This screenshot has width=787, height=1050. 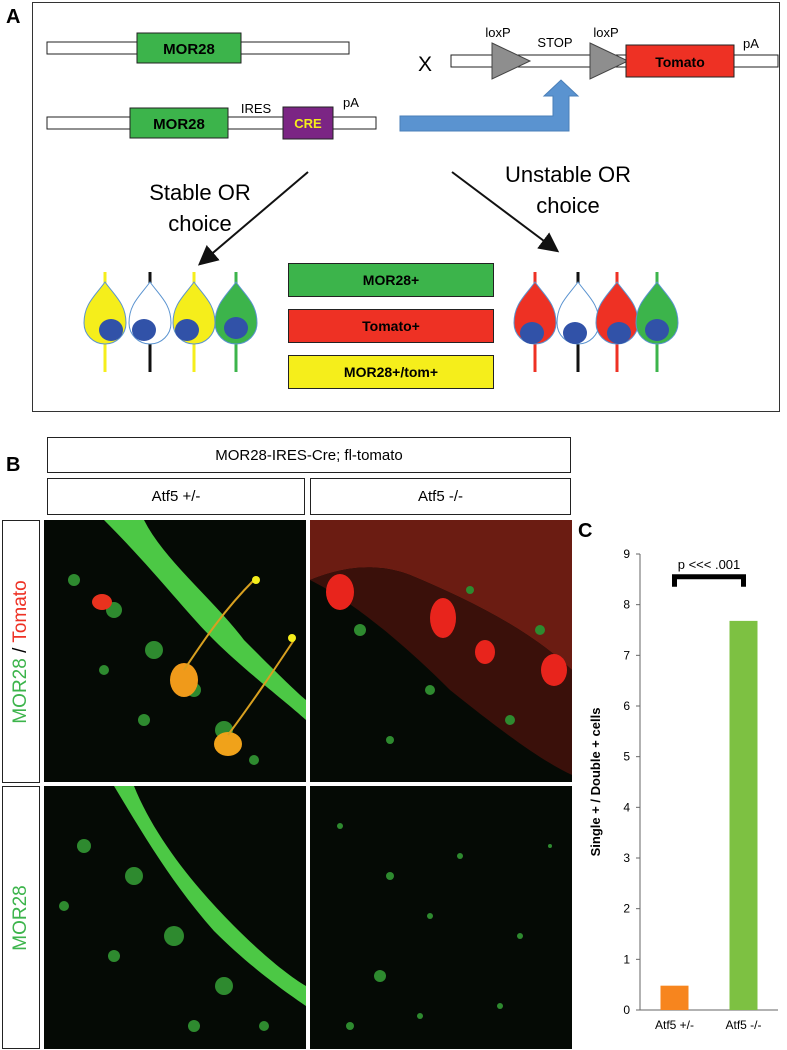 I want to click on x-tick-label: Atf5 +/-, so click(x=674, y=1025).